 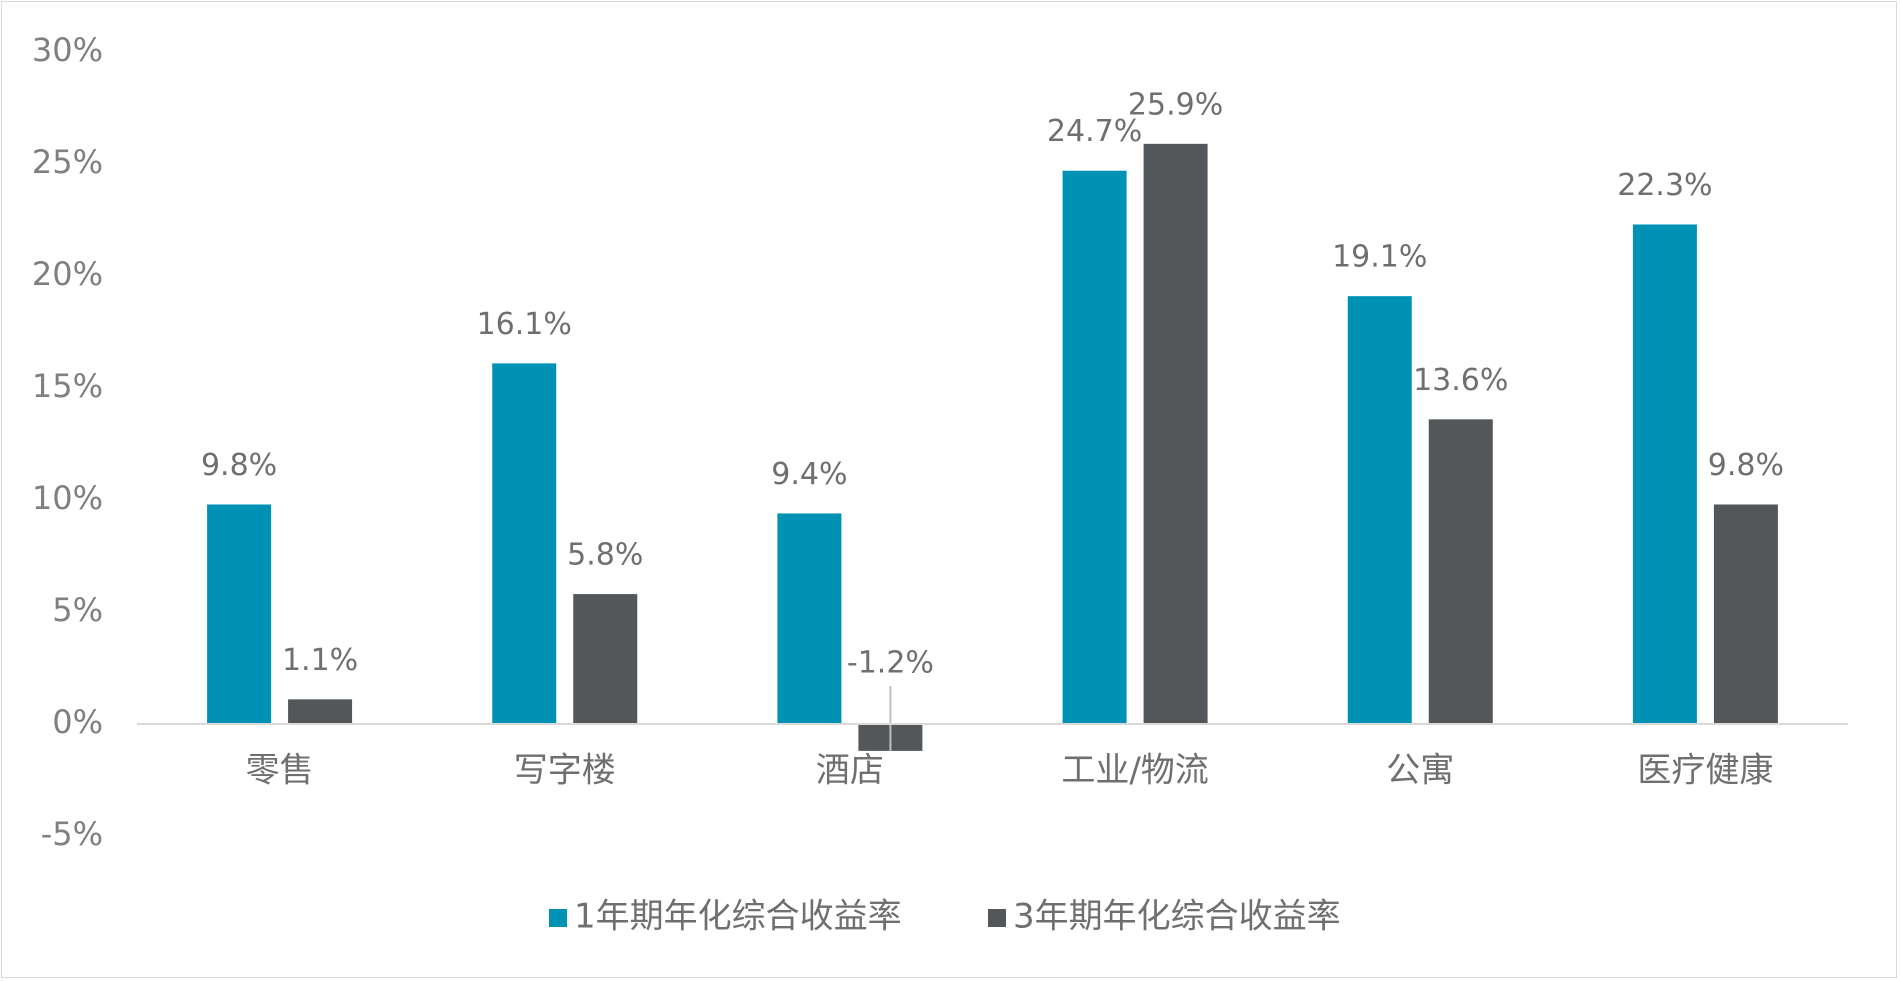 I want to click on data-label: 19.1%, so click(x=1379, y=257).